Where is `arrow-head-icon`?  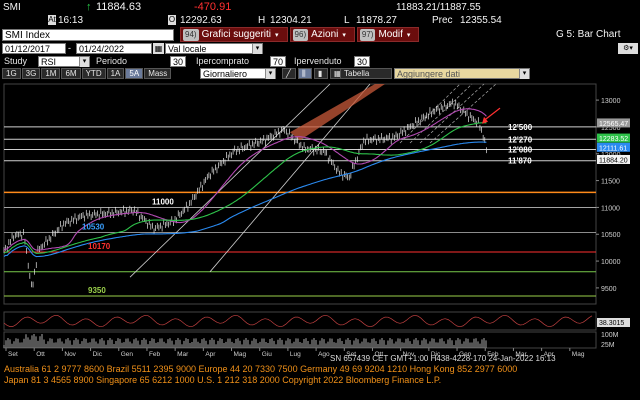
arrow-head-icon is located at coordinates (485, 120).